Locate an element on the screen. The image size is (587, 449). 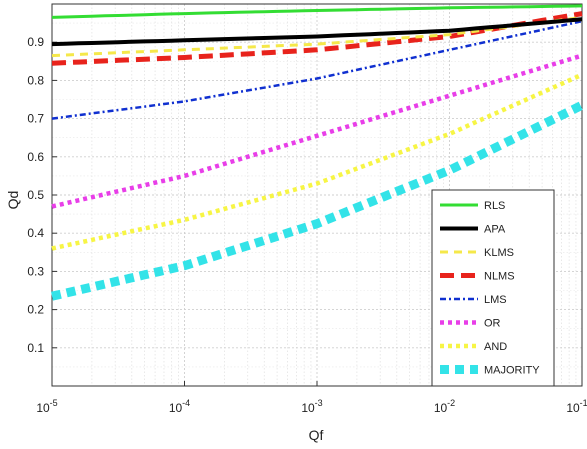
y-axis-label: Qd is located at coordinates (13, 200).